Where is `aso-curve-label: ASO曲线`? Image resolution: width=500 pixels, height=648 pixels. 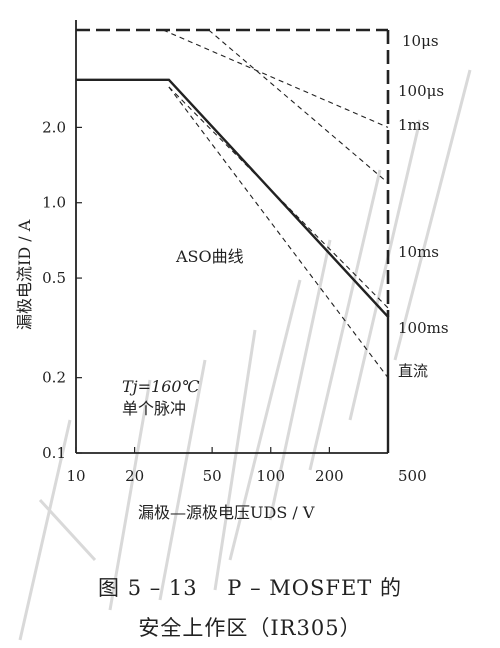
aso-curve-label: ASO曲线 is located at coordinates (209, 256).